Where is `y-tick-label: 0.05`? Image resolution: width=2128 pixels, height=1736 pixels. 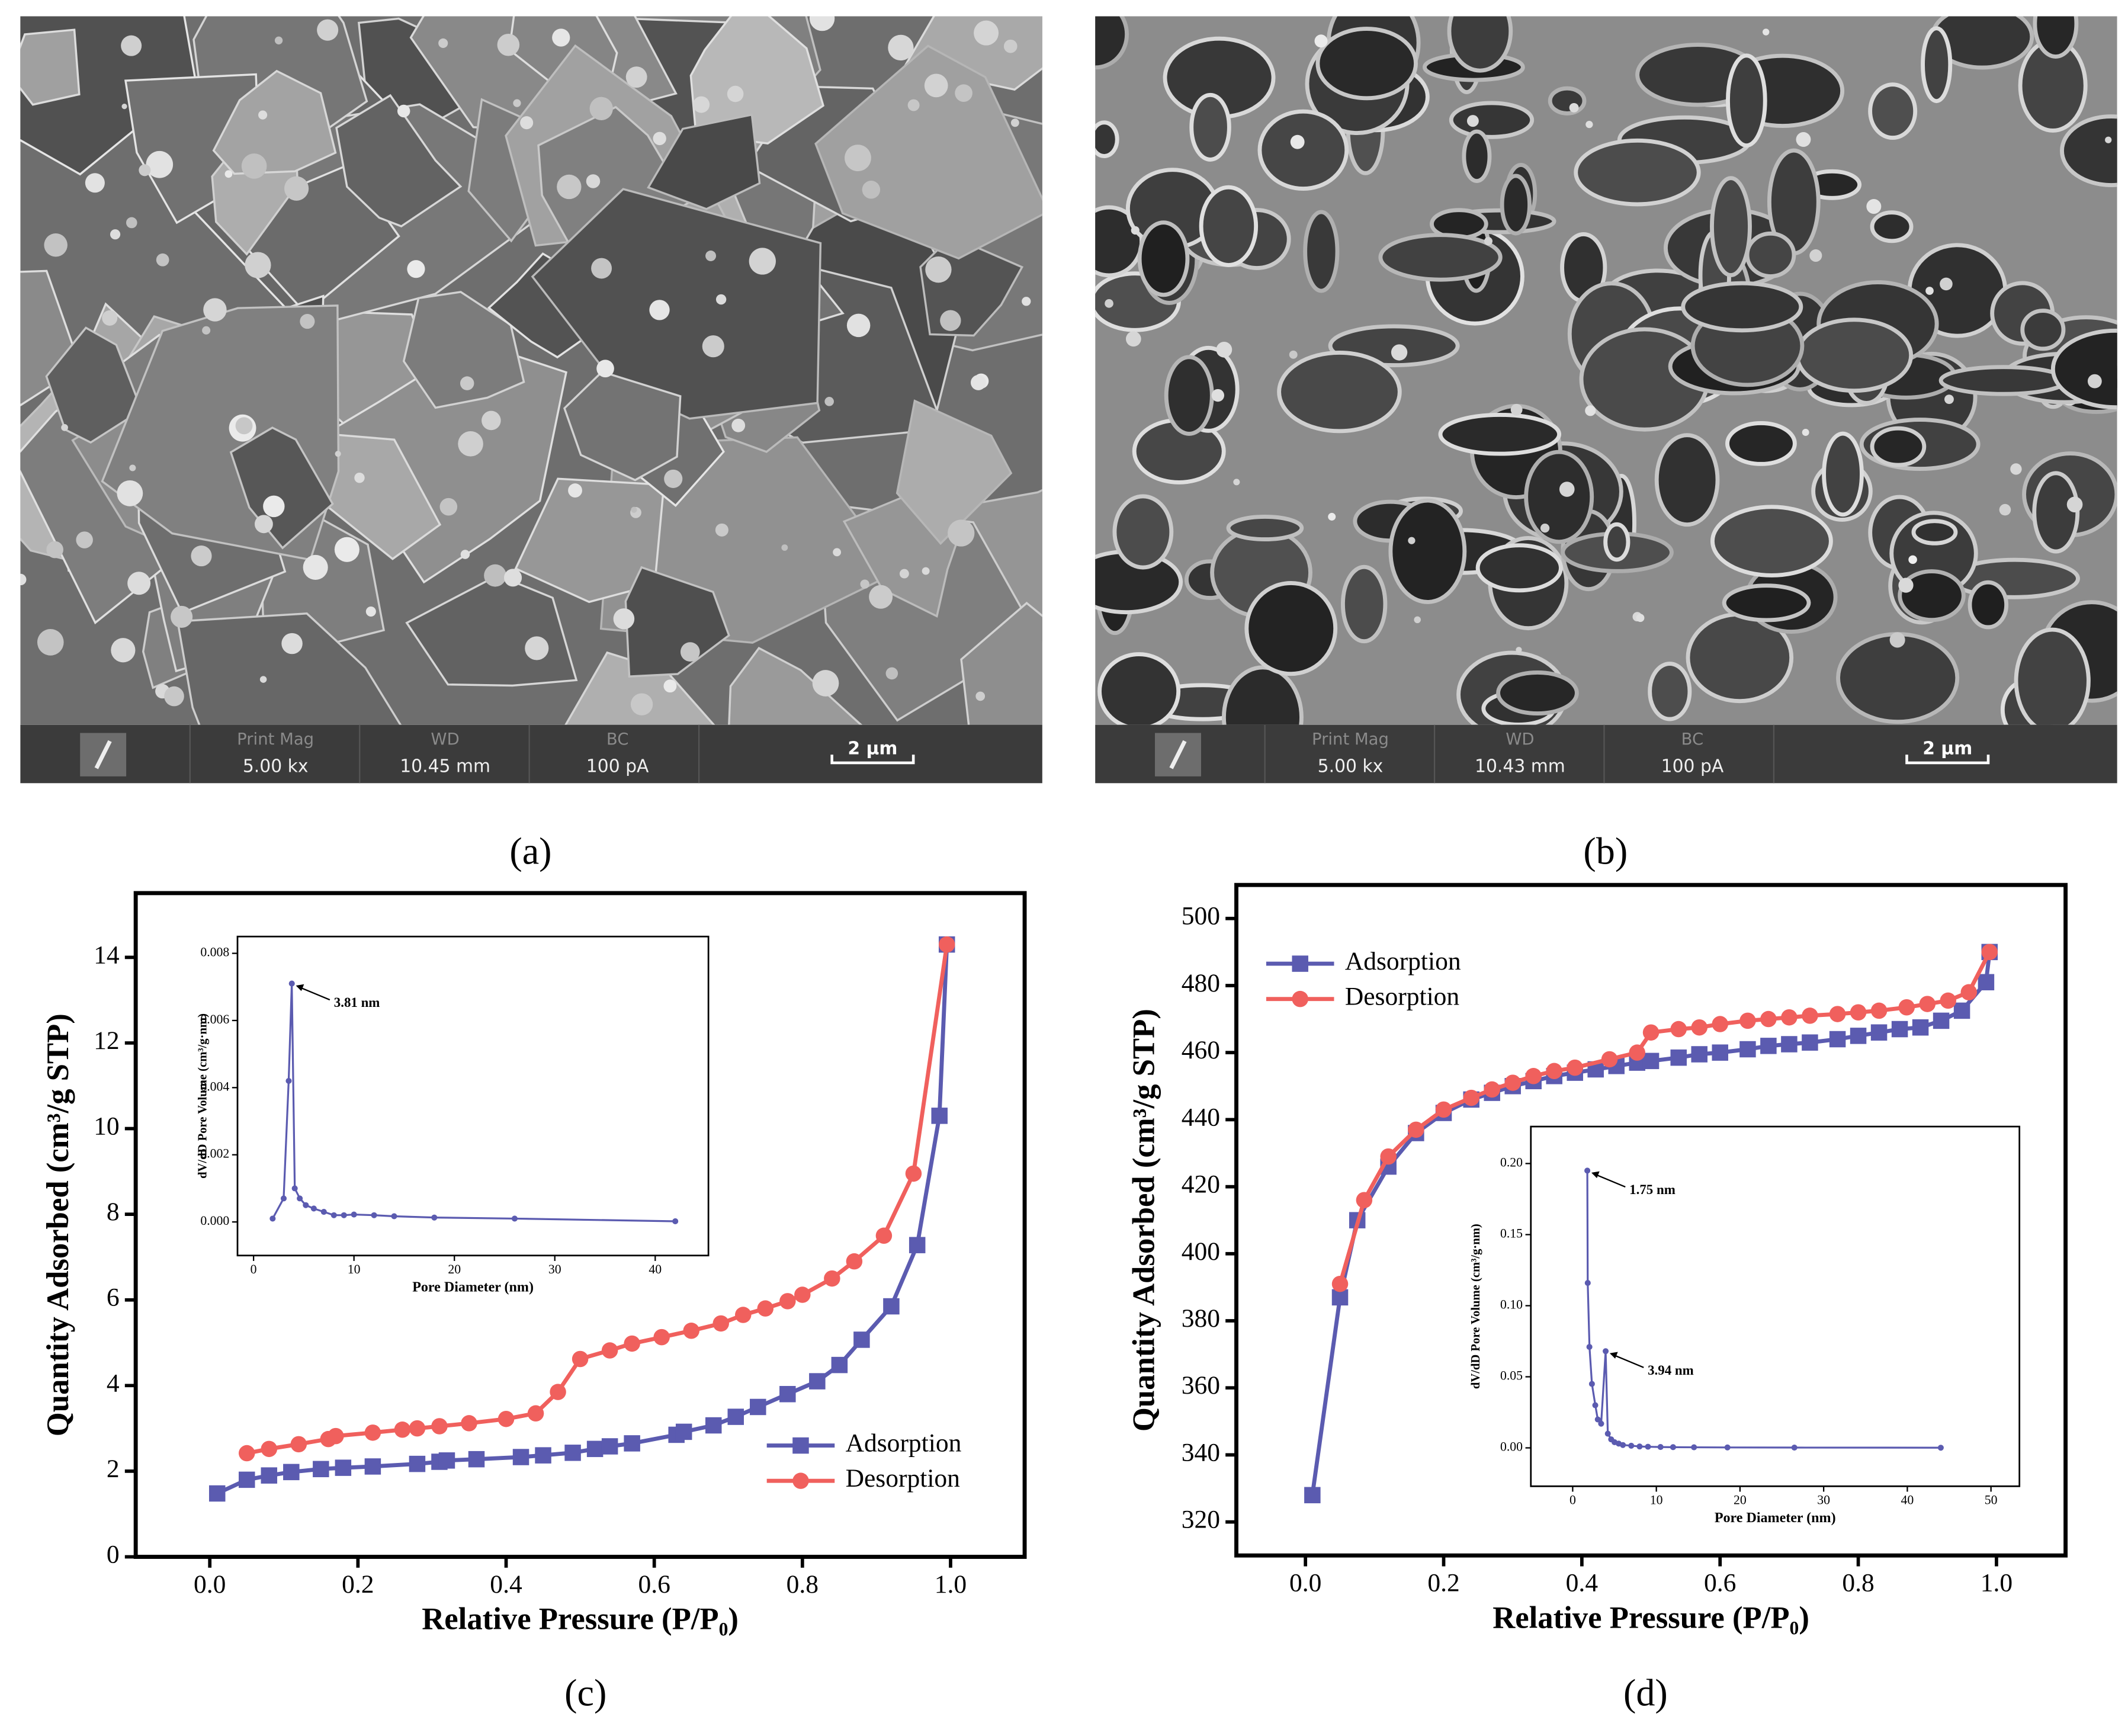
y-tick-label: 0.05 is located at coordinates (1512, 1376).